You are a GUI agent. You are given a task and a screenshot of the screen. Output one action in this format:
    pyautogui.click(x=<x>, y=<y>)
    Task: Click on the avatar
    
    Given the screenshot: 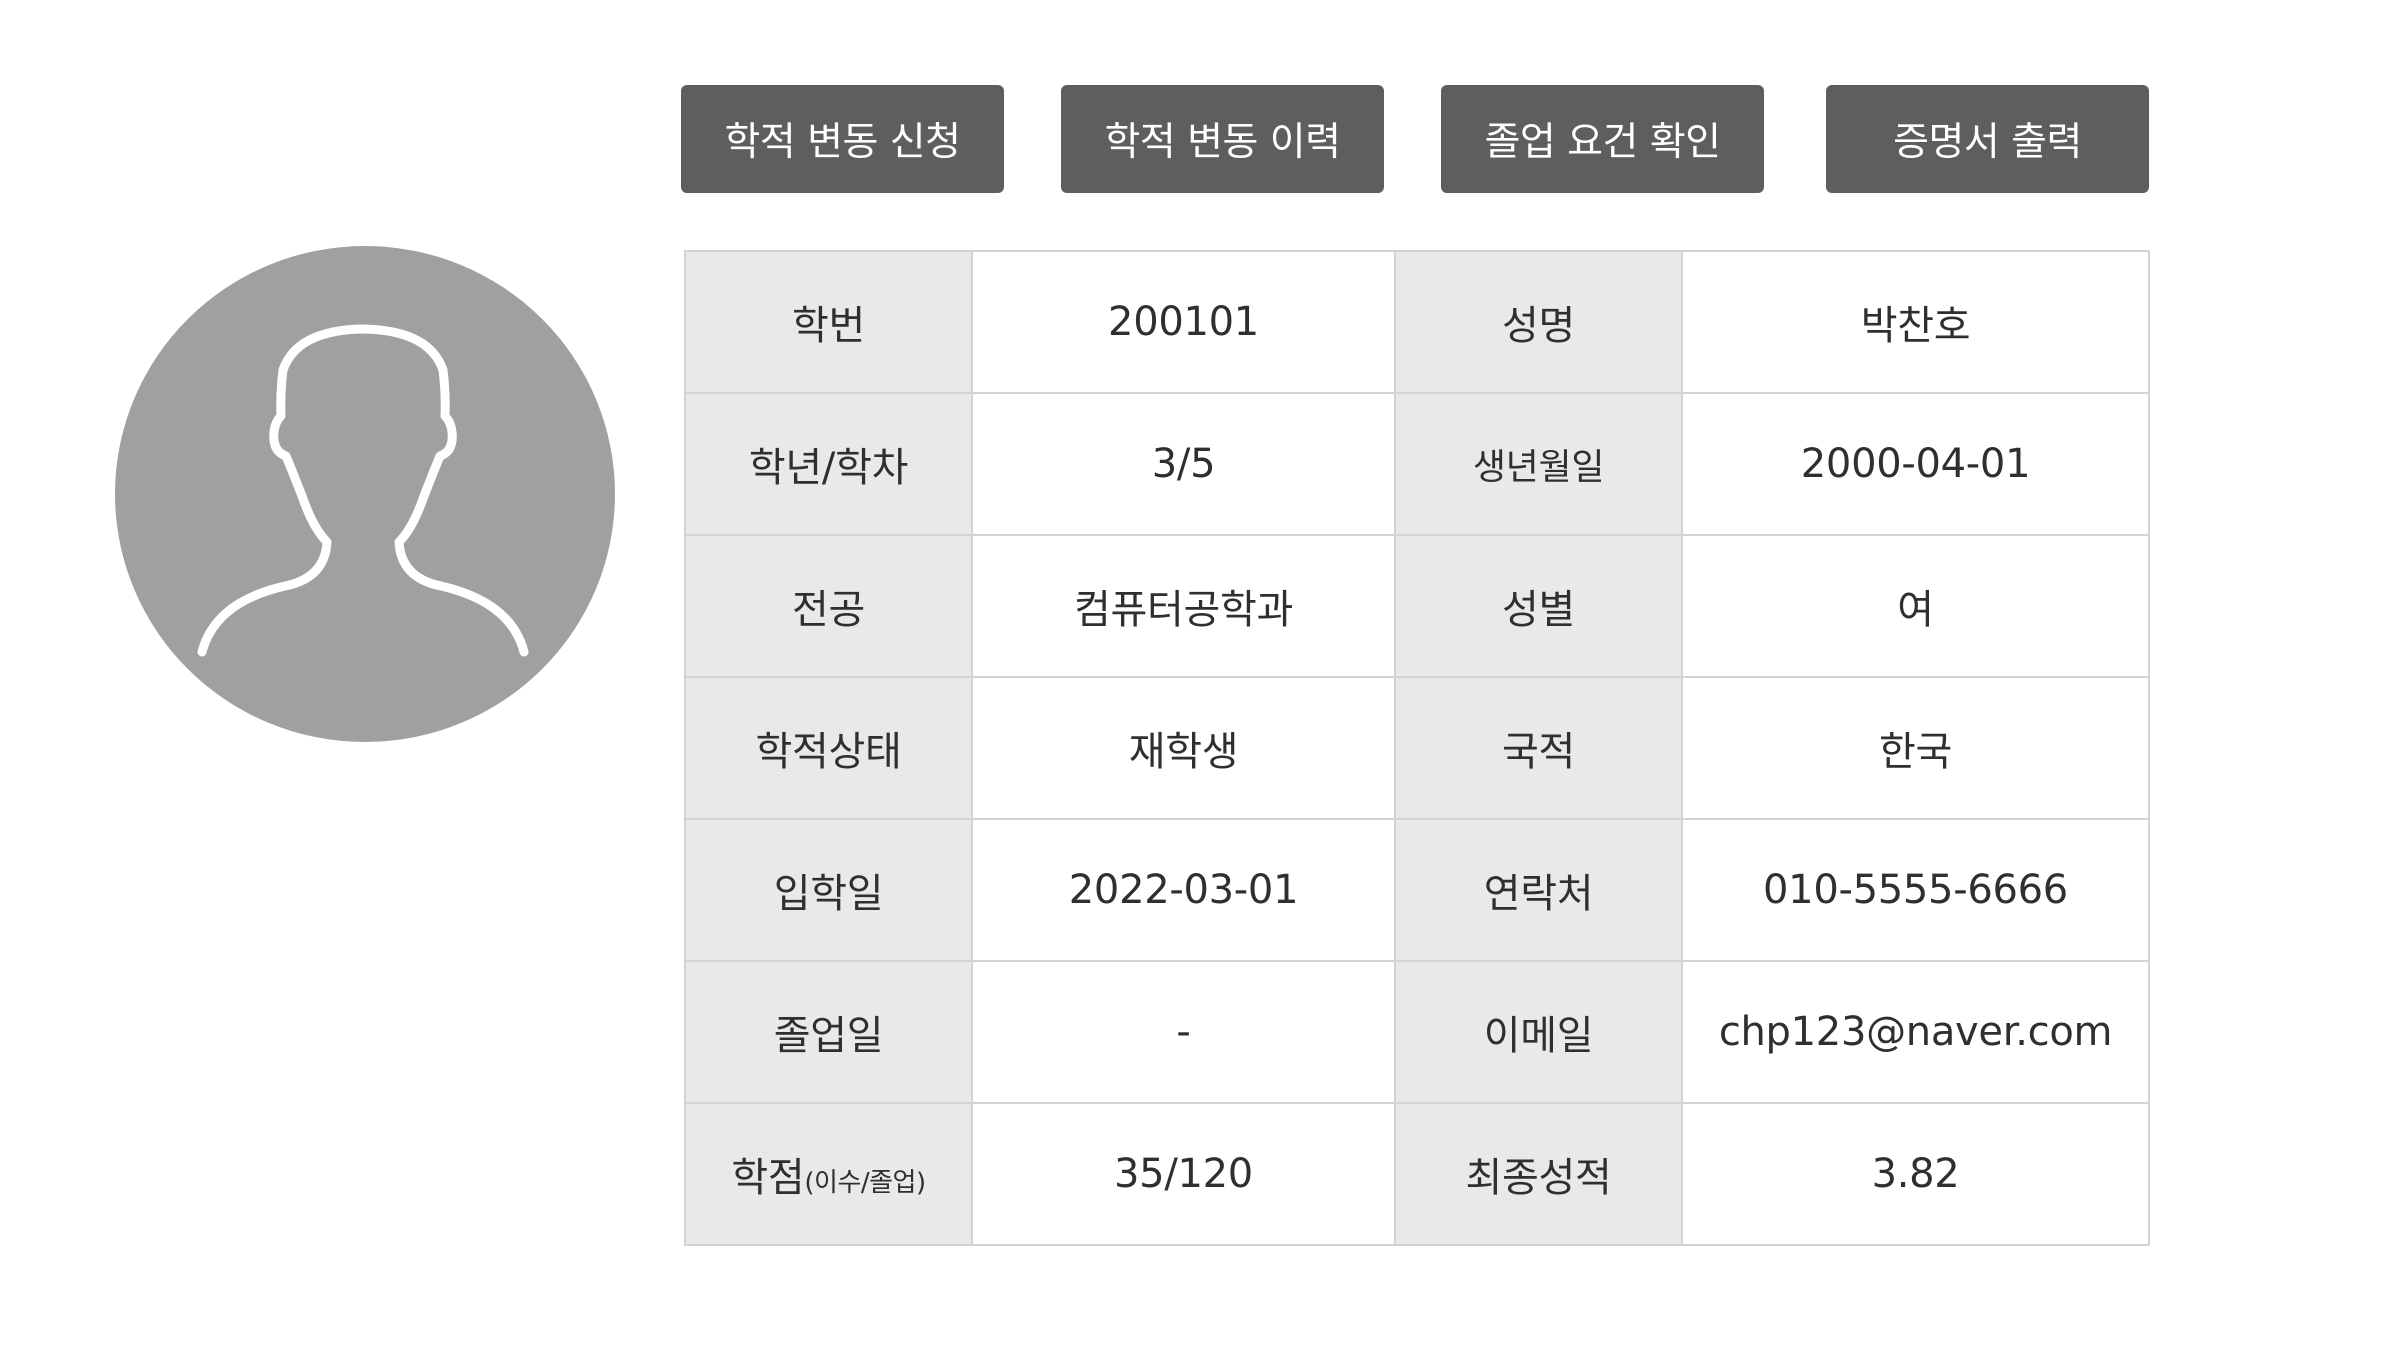 What is the action you would take?
    pyautogui.click(x=365, y=494)
    